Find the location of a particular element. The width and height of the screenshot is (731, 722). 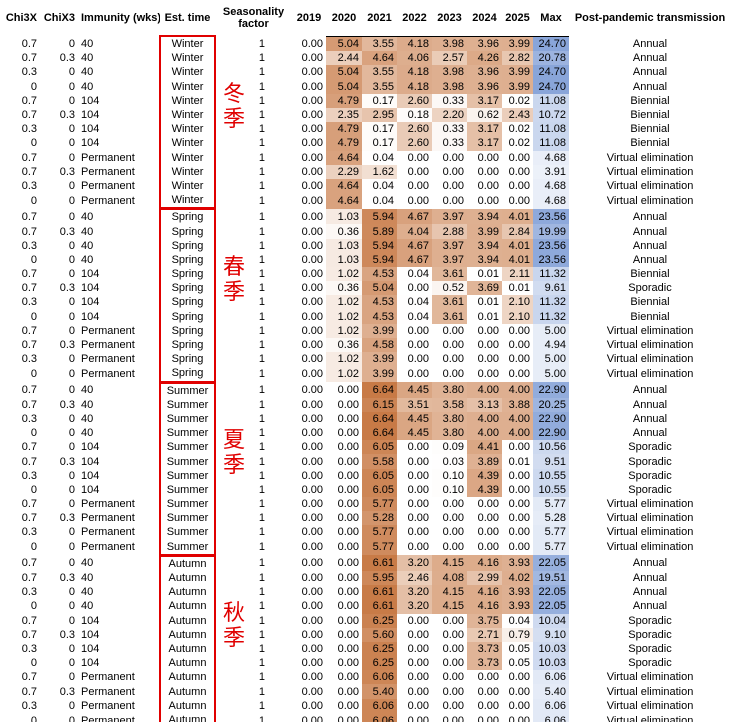

table-cell: 2.99 is located at coordinates (484, 578).